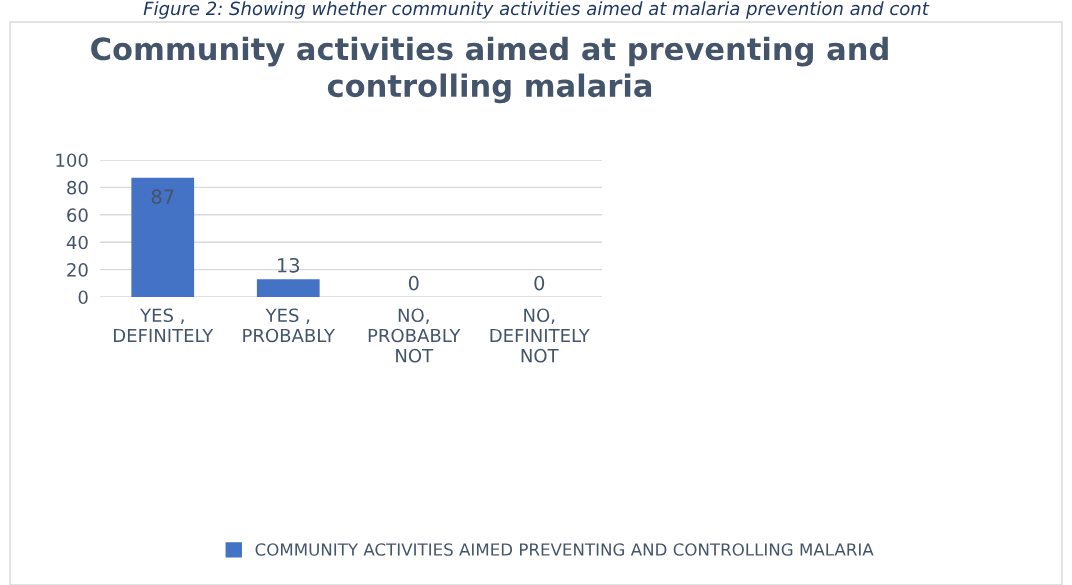 This screenshot has width=1072, height=585. Describe the element at coordinates (77, 187) in the screenshot. I see `y-tick-label: 80` at that location.